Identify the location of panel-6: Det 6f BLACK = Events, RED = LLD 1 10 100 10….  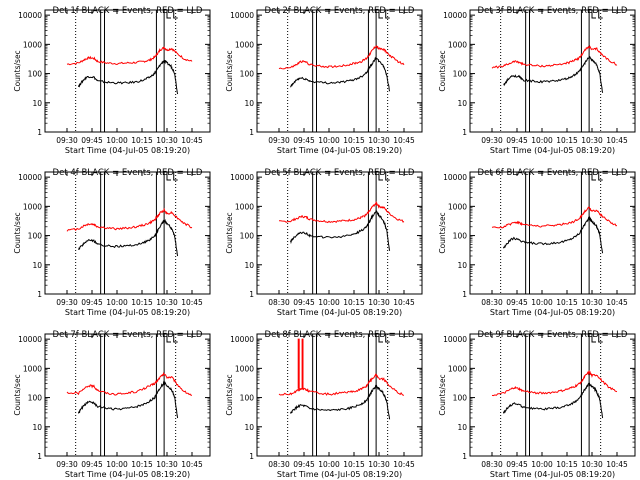
(537, 242).